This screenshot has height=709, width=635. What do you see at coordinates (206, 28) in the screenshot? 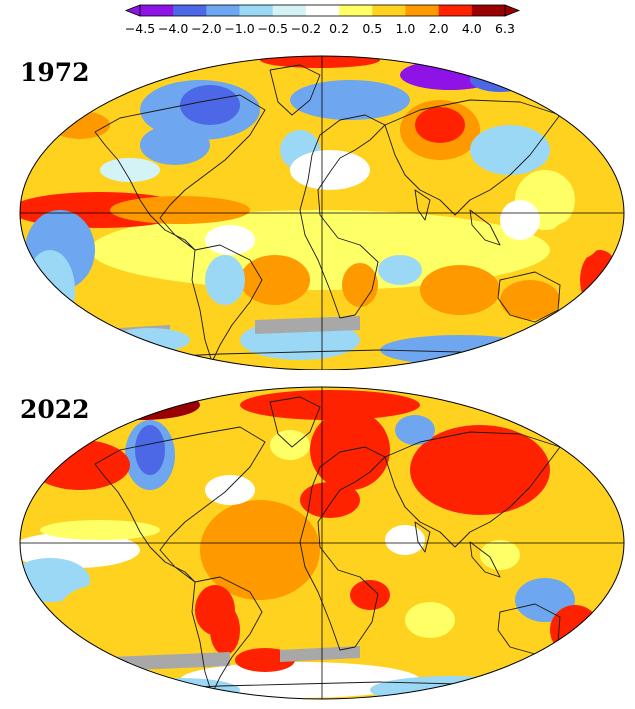
I see `legend-tick-label: −2.0` at bounding box center [206, 28].